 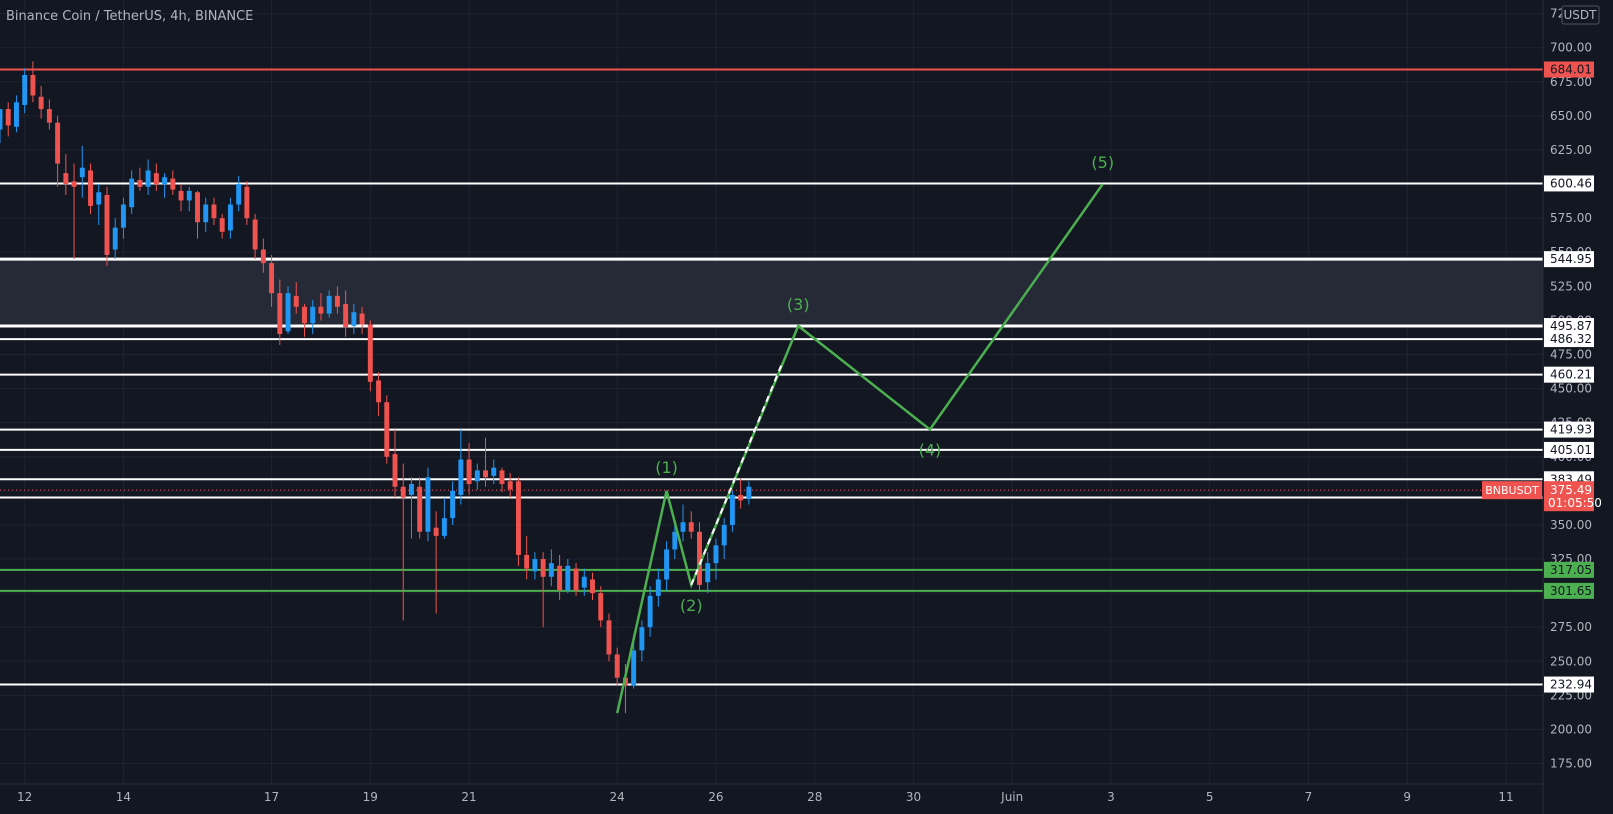 What do you see at coordinates (765, 797) in the screenshot?
I see `time-axis: 12 14 17 19 21 24 26 28 30 Juin 3 5 7 9 11` at bounding box center [765, 797].